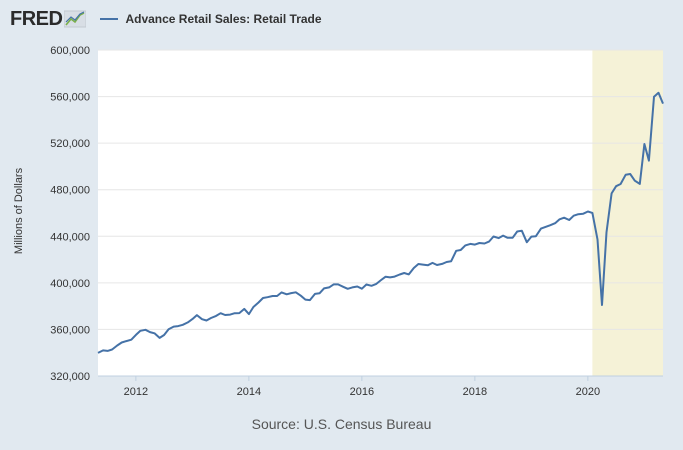 The height and width of the screenshot is (450, 683). I want to click on x-tick-label: 2016, so click(362, 392).